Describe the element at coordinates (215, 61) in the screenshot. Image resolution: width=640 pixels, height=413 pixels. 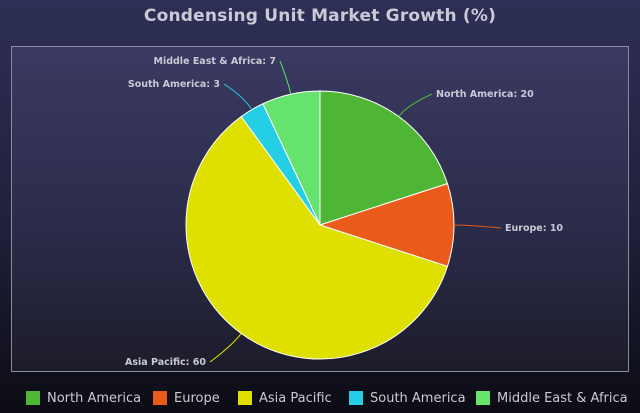
I see `slice-label-middle-east-africa: Middle East & Africa: 7` at that location.